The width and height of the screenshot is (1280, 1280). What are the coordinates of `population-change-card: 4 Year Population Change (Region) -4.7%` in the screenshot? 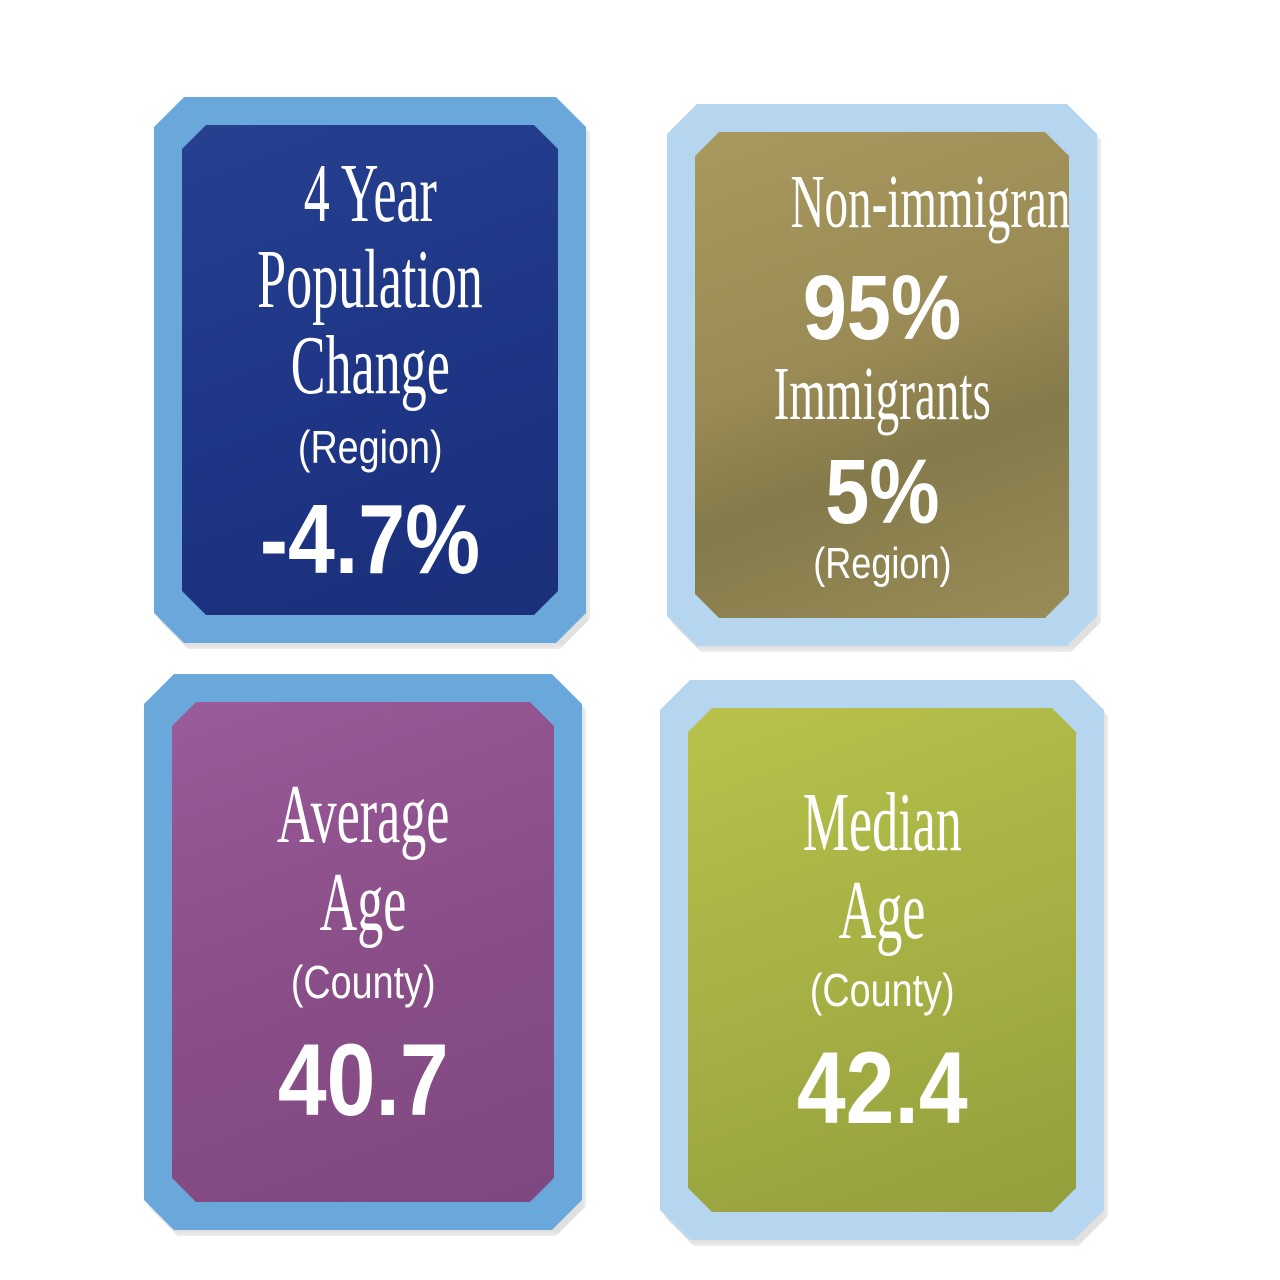 It's located at (370, 370).